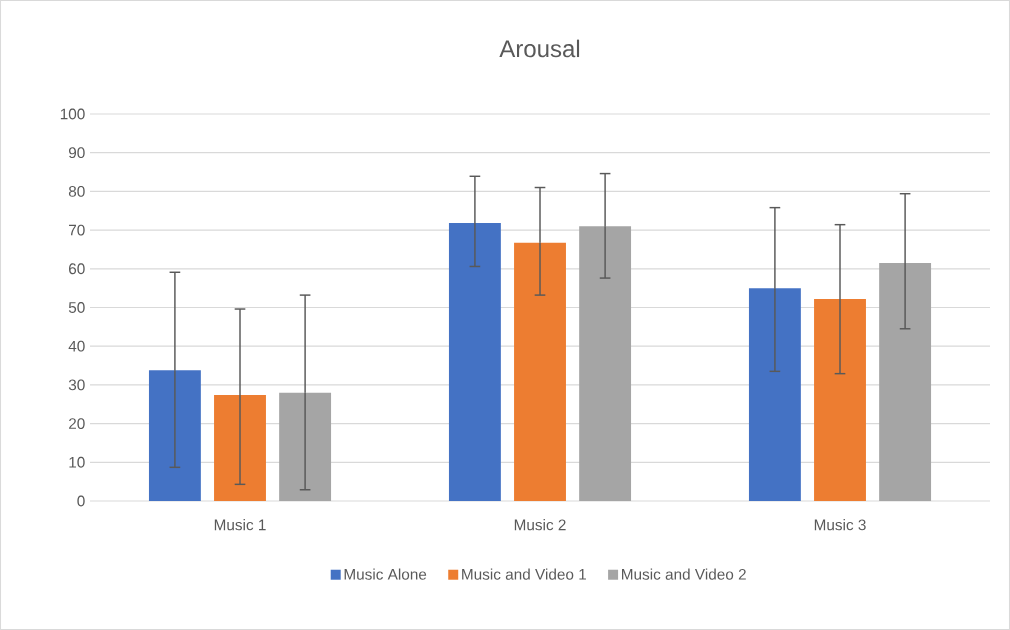 The width and height of the screenshot is (1010, 630). Describe the element at coordinates (840, 525) in the screenshot. I see `x-tick-label: Music 3` at that location.